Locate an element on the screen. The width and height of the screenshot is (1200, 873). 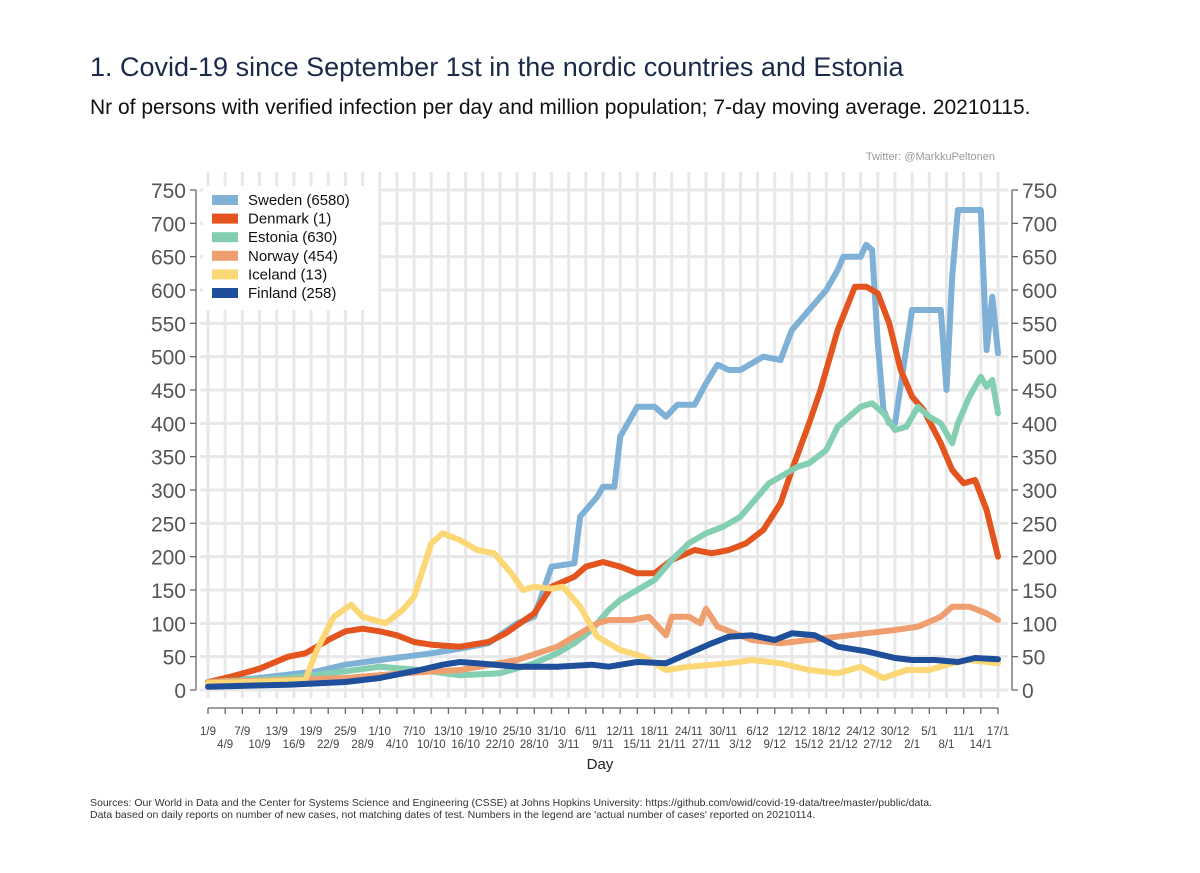
twitter-credit: Twitter: @MarkkuPeltonen is located at coordinates (930, 157).